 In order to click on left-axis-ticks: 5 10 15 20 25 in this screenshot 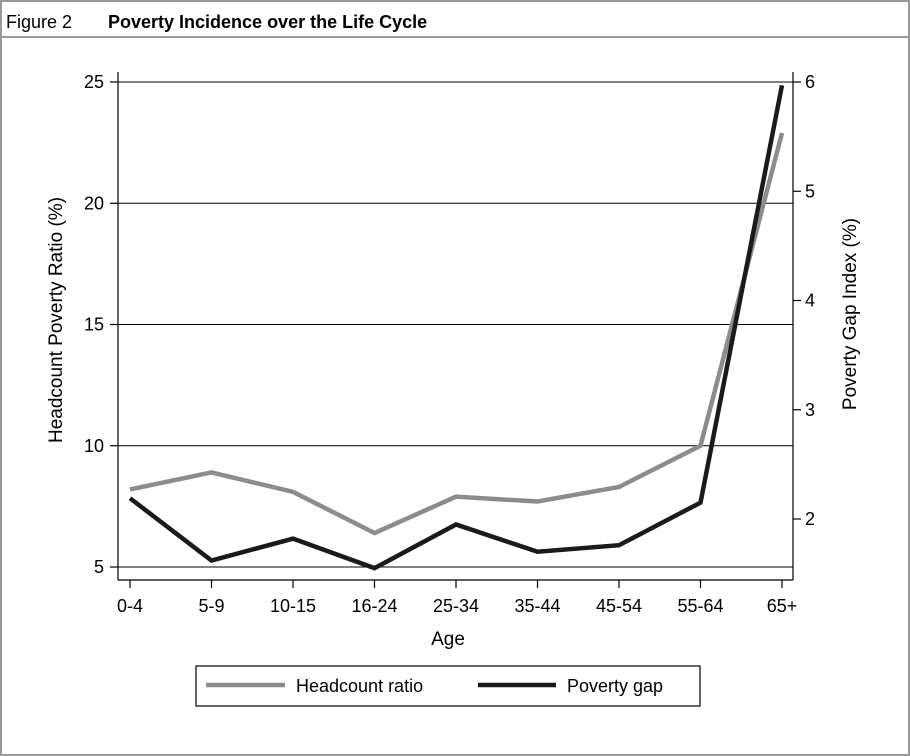, I will do `click(101, 324)`.